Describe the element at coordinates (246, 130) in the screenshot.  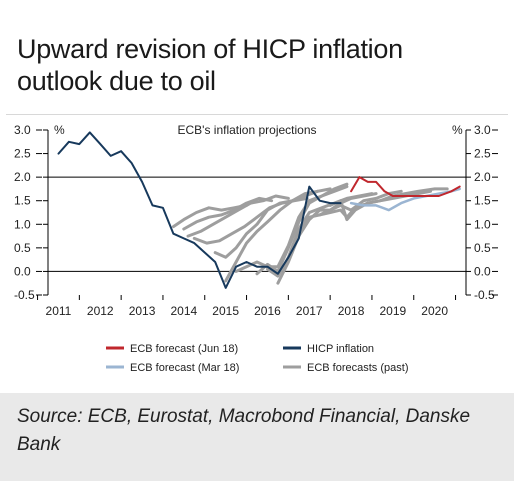
I see `chart-subtitle: ECB's inflation projections` at that location.